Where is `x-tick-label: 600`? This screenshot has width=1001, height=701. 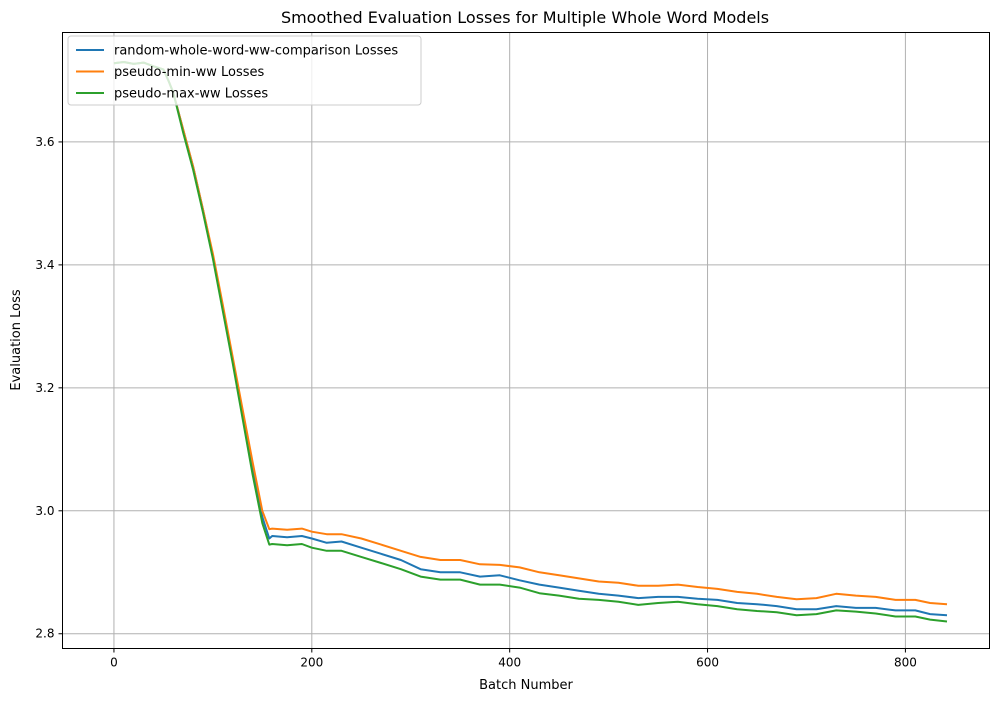 x-tick-label: 600 is located at coordinates (707, 663).